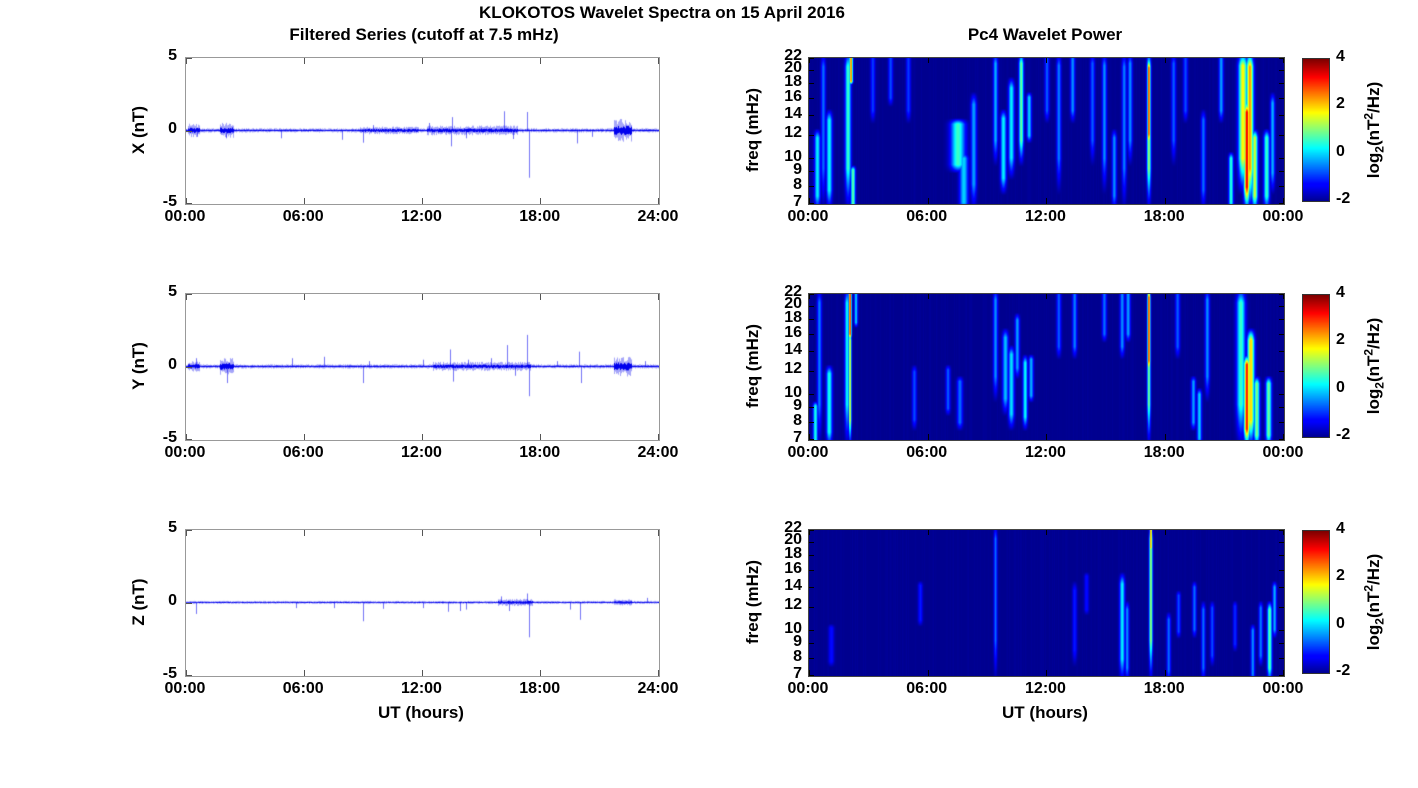  I want to click on colorbar-z-gradient, so click(1316, 602).